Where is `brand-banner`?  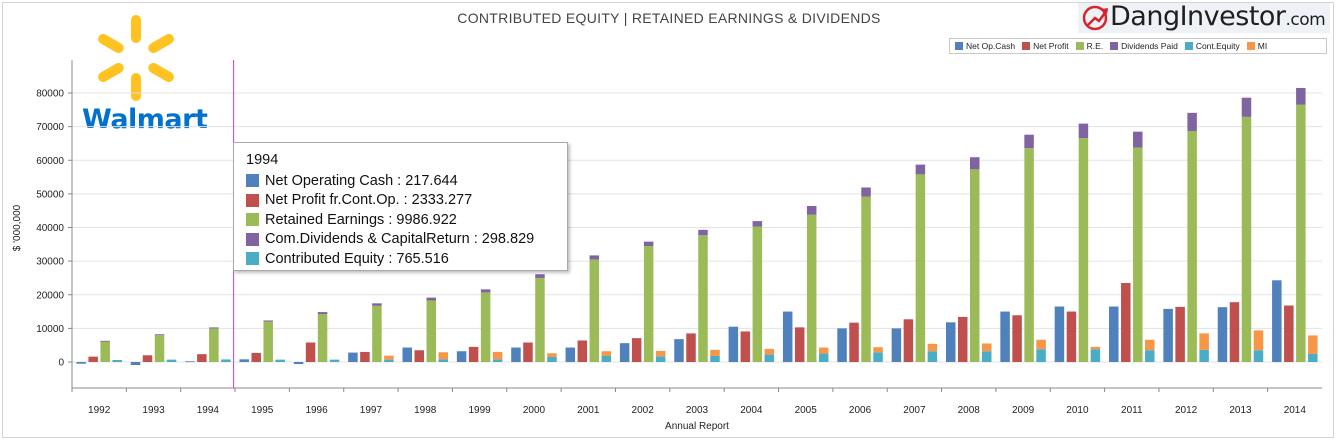 brand-banner is located at coordinates (1204, 18).